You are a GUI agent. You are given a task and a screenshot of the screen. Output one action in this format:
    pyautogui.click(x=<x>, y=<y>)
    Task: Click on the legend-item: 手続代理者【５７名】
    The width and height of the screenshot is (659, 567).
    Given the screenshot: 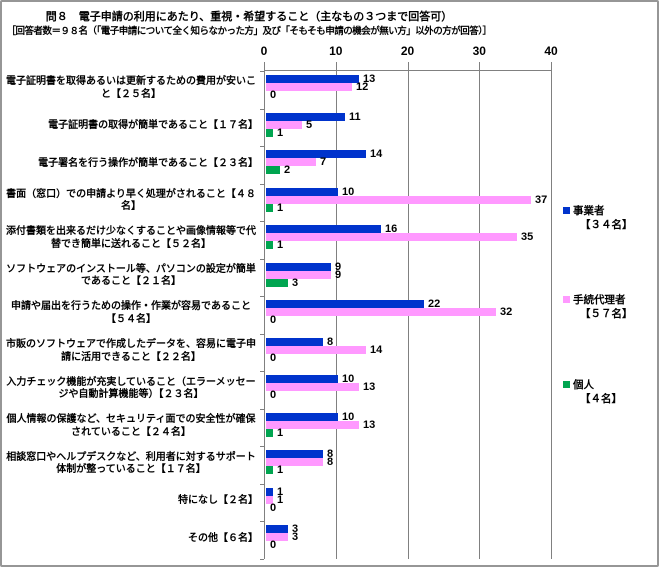 What is the action you would take?
    pyautogui.click(x=598, y=307)
    